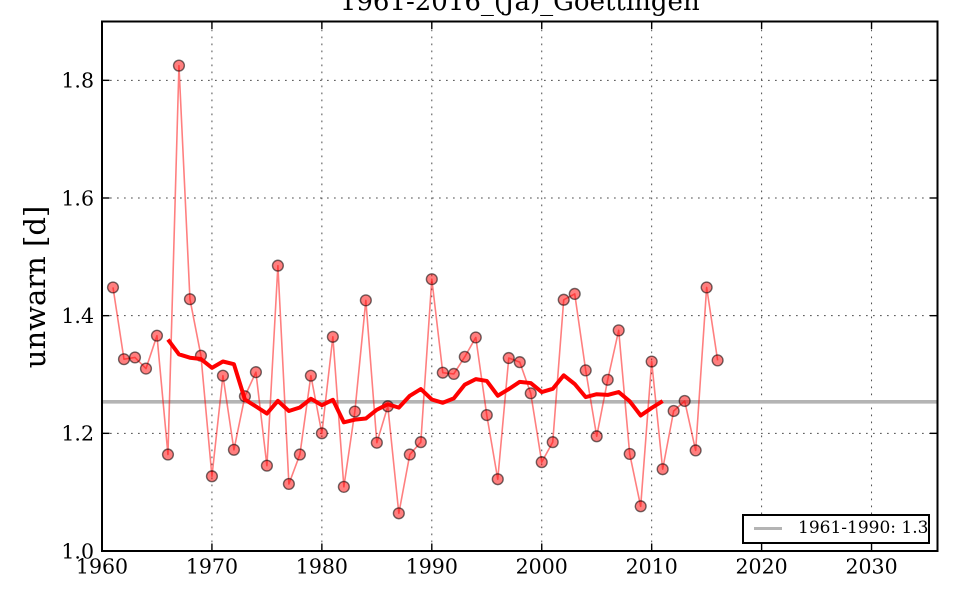 This screenshot has width=960, height=600. What do you see at coordinates (768, 528) in the screenshot?
I see `legend-line-swatch` at bounding box center [768, 528].